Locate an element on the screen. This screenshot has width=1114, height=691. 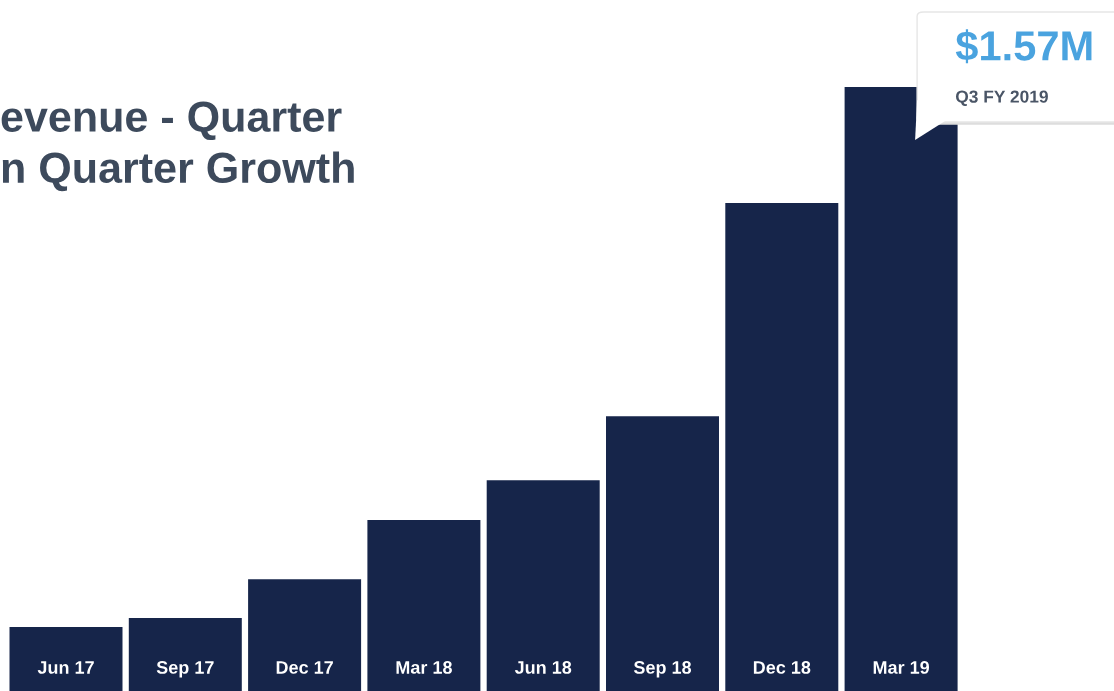
x-tick-label: Jun 17 is located at coordinates (65, 667).